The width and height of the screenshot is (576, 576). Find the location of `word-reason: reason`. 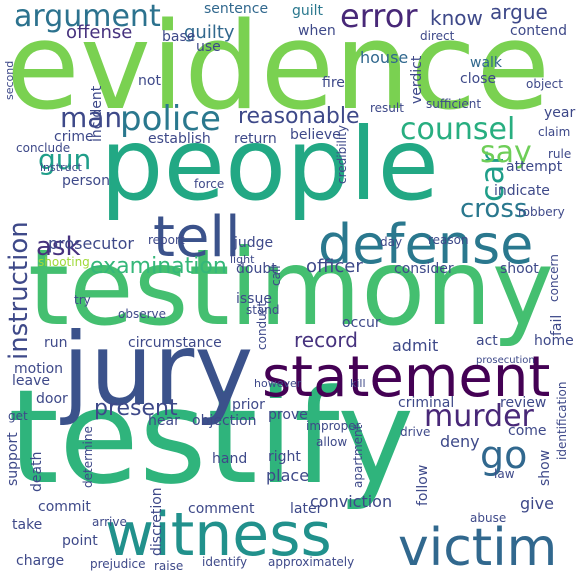

word-reason: reason is located at coordinates (448, 240).